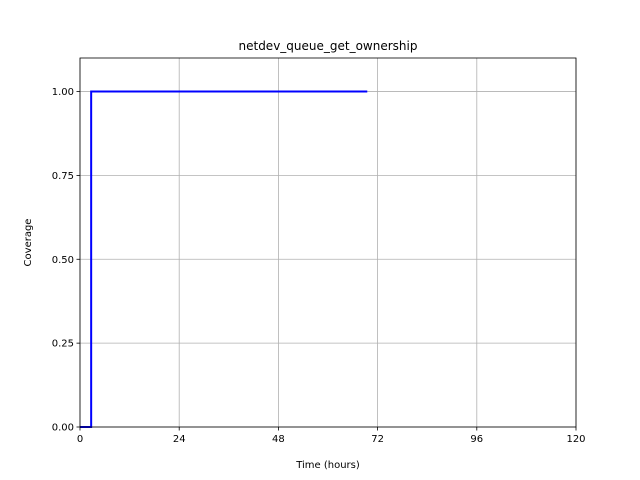 The height and width of the screenshot is (480, 640). What do you see at coordinates (328, 46) in the screenshot?
I see `chart-title: netdev_queue_get_ownership` at bounding box center [328, 46].